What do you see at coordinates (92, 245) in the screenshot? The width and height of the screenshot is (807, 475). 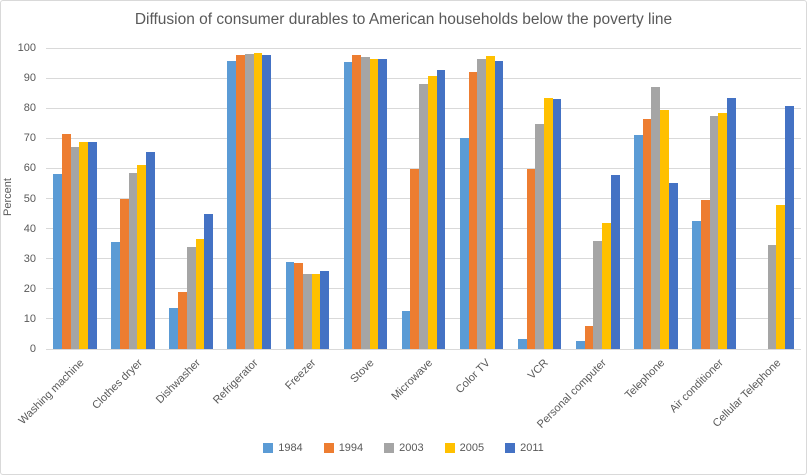 I see `bar-2011-washing-machine` at bounding box center [92, 245].